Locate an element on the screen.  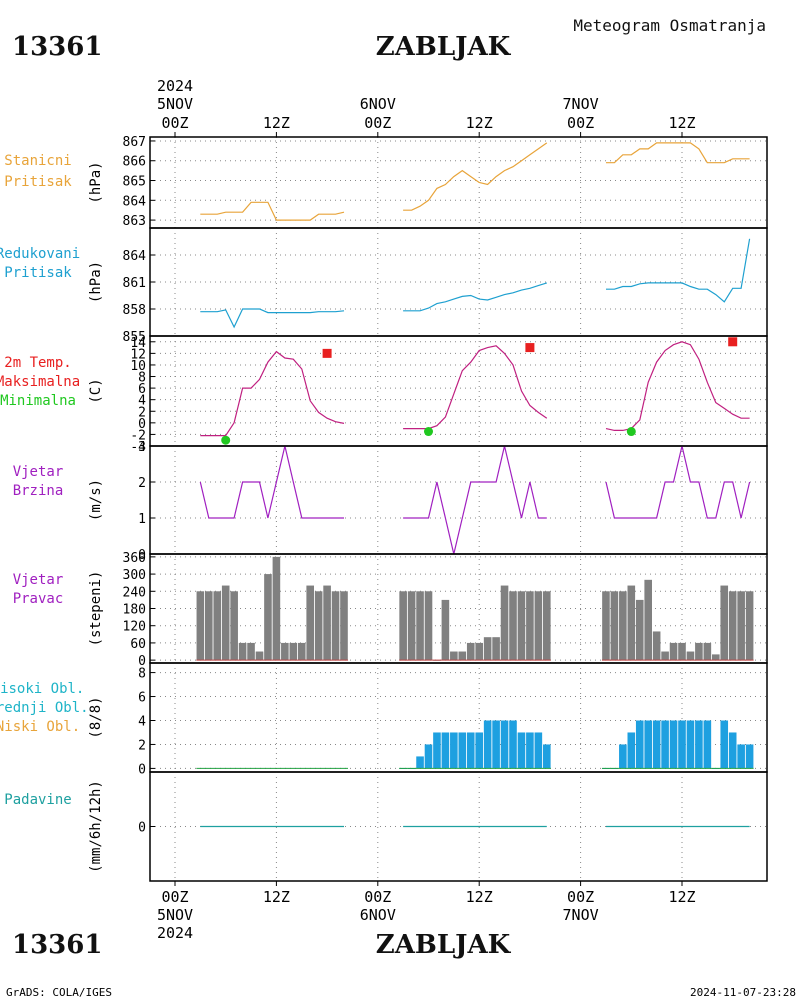
panel-stanicni: 863 864 865 866 867 Stanicni Pritisak (hPa) is located at coordinates (386, 182).